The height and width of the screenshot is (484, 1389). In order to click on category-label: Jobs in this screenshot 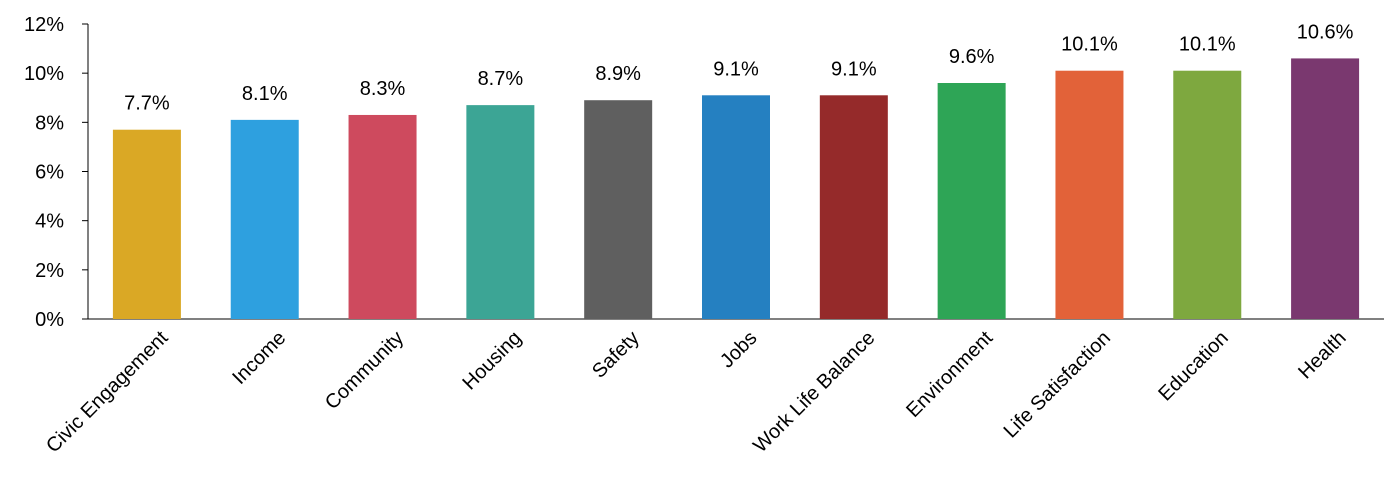, I will do `click(738, 349)`.